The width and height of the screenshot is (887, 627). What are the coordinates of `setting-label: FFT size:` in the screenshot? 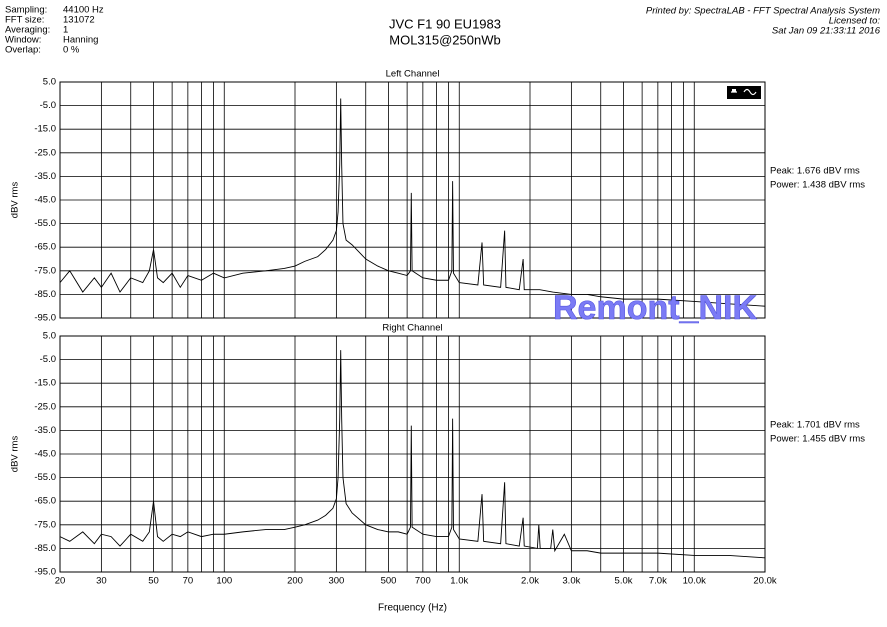 It's located at (24, 20).